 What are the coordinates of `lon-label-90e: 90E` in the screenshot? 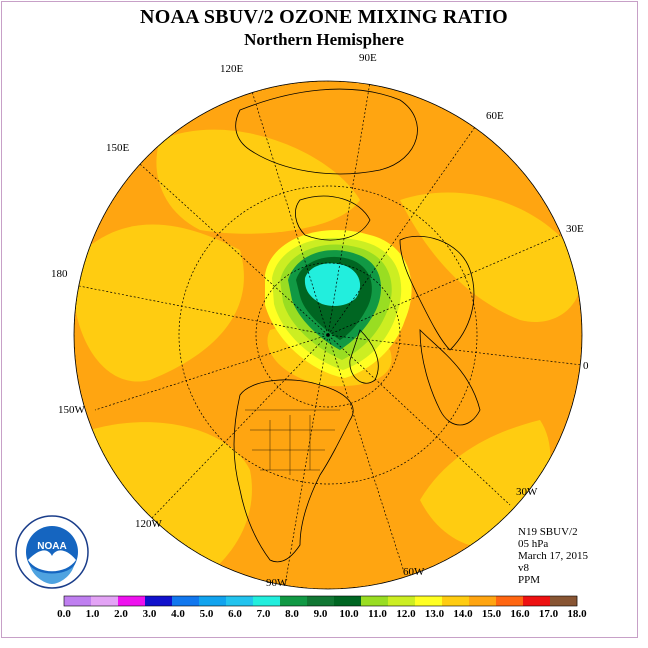 It's located at (368, 58).